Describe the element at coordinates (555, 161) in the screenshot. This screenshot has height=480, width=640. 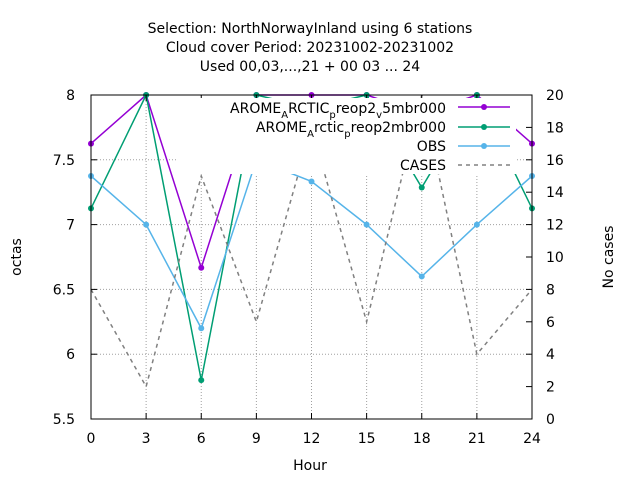
I see `y2-tick-label: 16` at that location.